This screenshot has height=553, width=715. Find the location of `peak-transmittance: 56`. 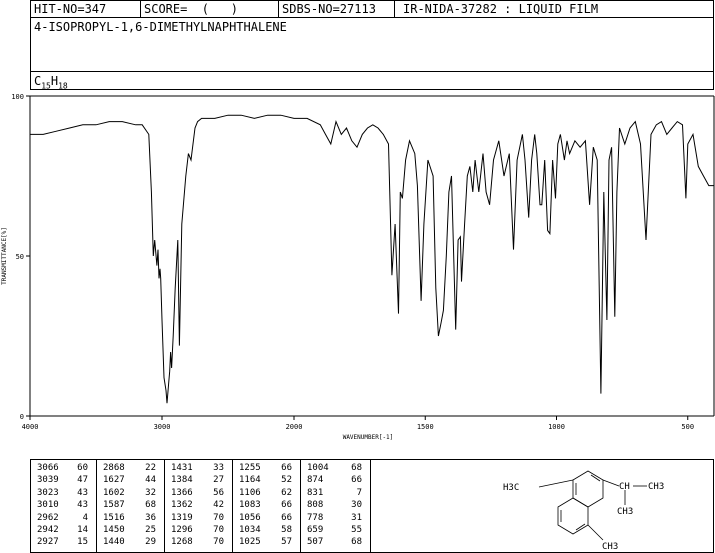

peak-transmittance: 56 is located at coordinates (218, 492).